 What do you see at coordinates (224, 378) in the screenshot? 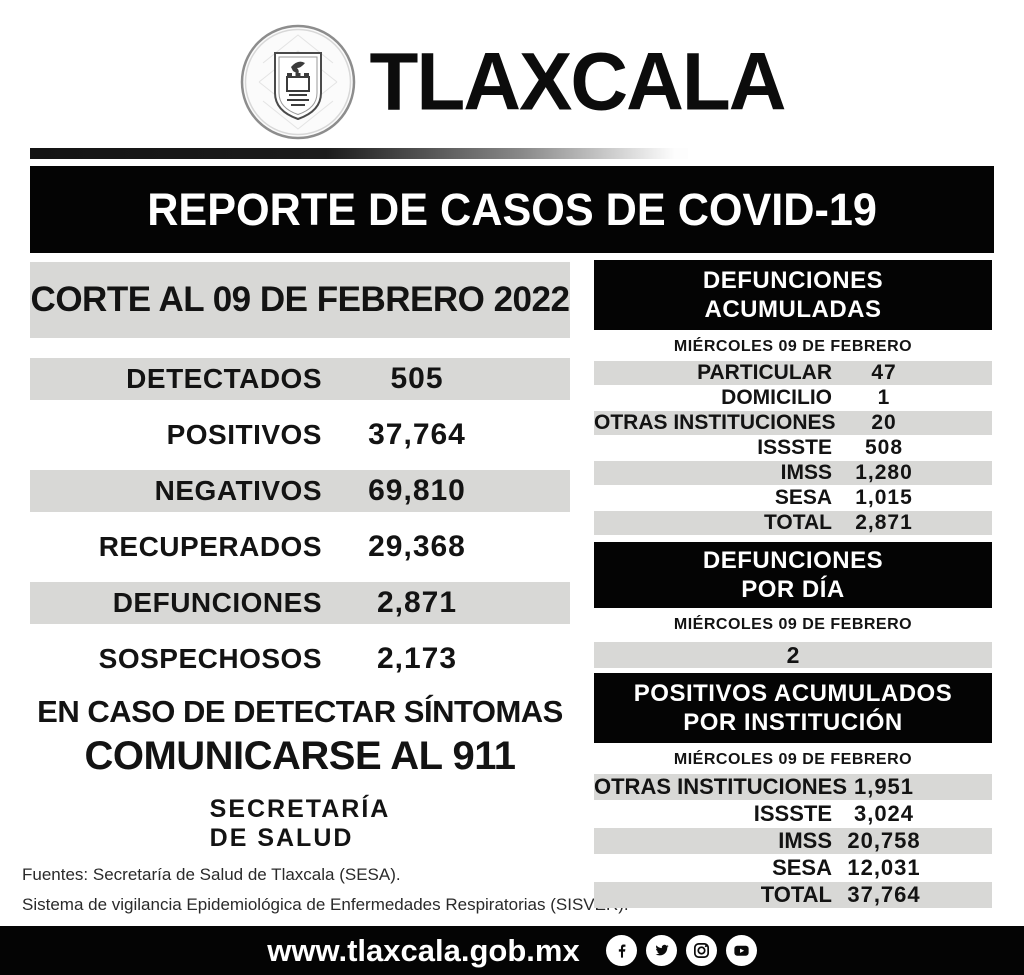
I see `stat-label: DETECTADOS` at bounding box center [224, 378].